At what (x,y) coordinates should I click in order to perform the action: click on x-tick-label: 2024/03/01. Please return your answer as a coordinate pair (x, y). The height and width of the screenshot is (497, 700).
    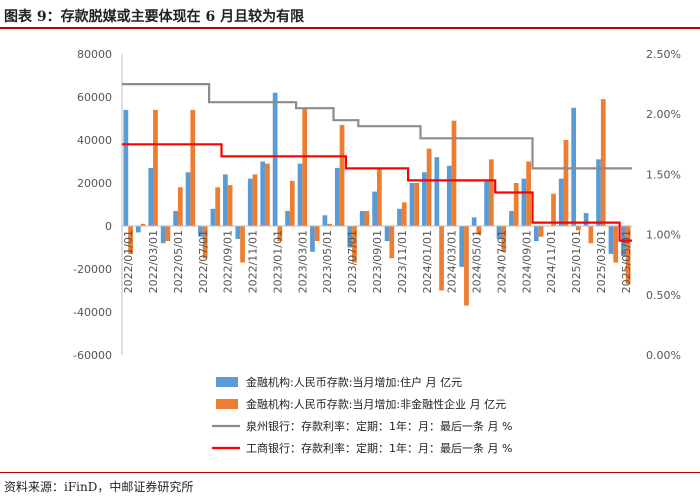
    Looking at the image, I should click on (452, 261).